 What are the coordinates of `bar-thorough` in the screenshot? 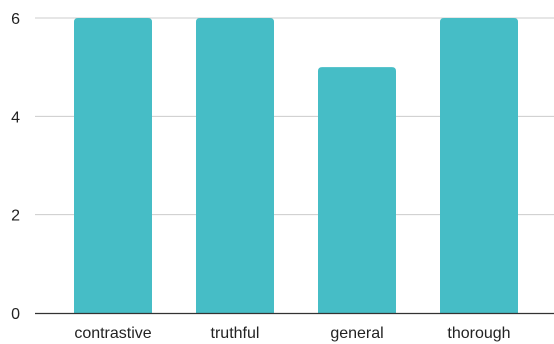 It's located at (479, 165).